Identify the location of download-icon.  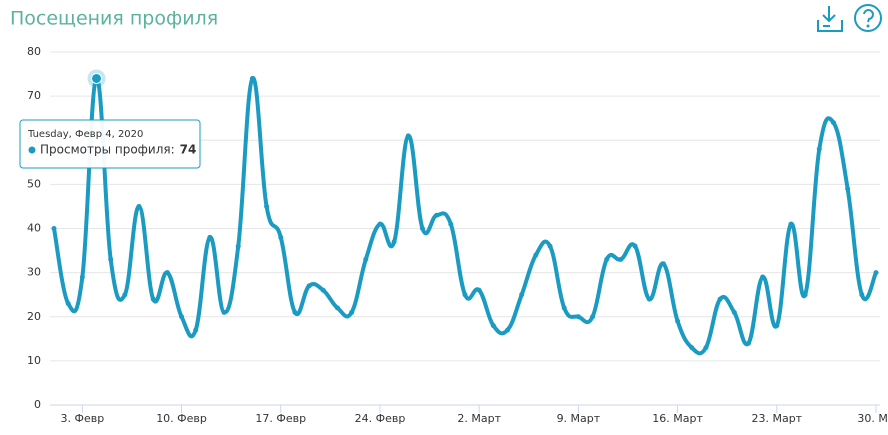
(830, 19).